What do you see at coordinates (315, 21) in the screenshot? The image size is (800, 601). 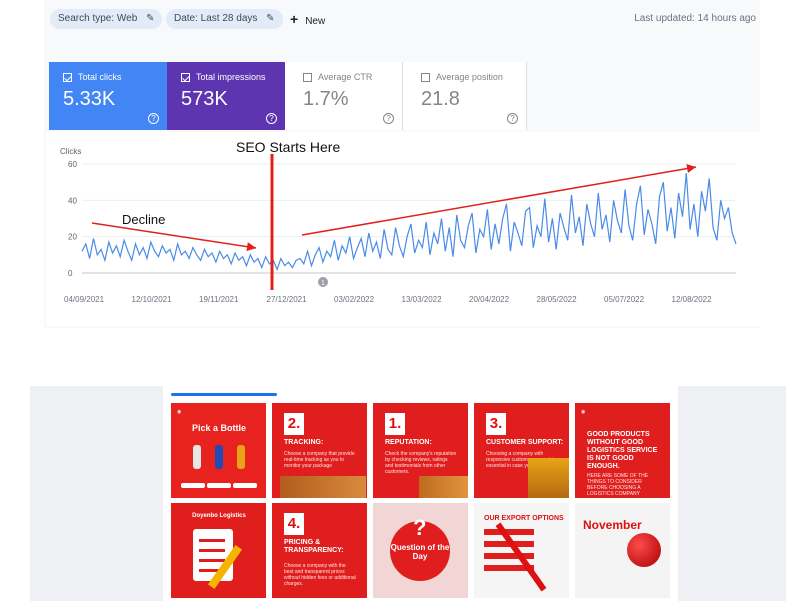 I see `new-label: New` at bounding box center [315, 21].